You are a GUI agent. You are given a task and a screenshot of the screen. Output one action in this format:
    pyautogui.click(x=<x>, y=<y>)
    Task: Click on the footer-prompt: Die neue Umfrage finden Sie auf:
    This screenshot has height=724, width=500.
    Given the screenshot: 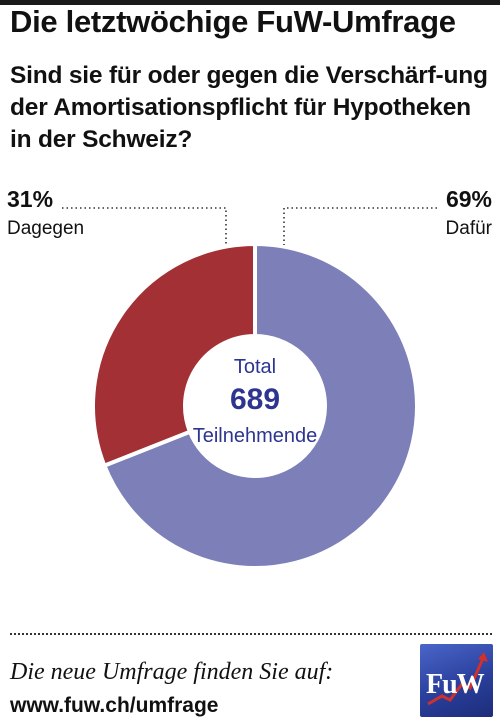 What is the action you would take?
    pyautogui.click(x=172, y=672)
    